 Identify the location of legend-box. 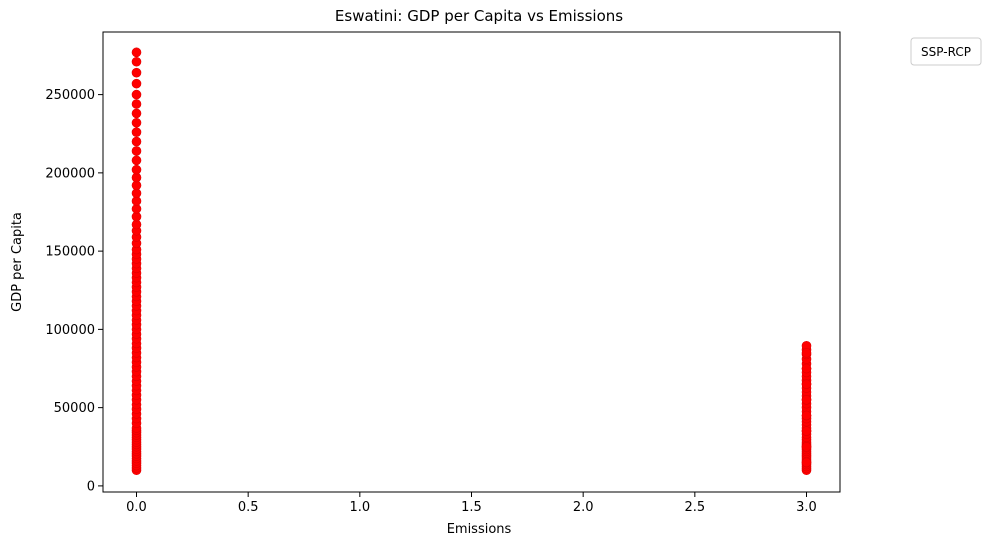
(946, 51).